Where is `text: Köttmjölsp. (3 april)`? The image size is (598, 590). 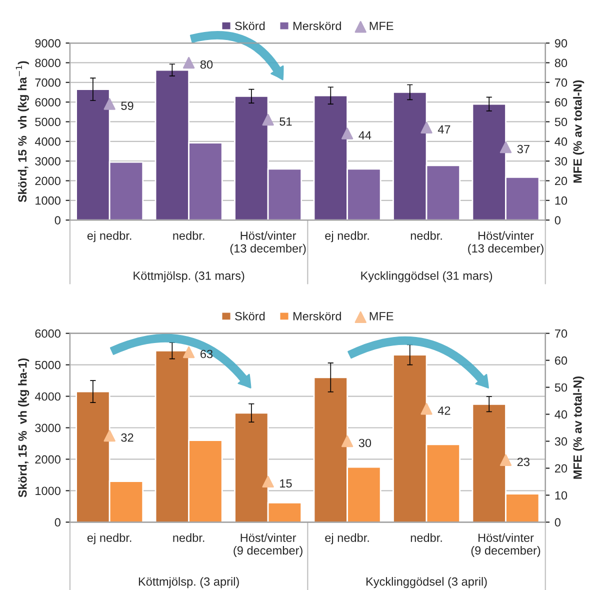
text: Köttmjölsp. (3 april) is located at coordinates (188, 582).